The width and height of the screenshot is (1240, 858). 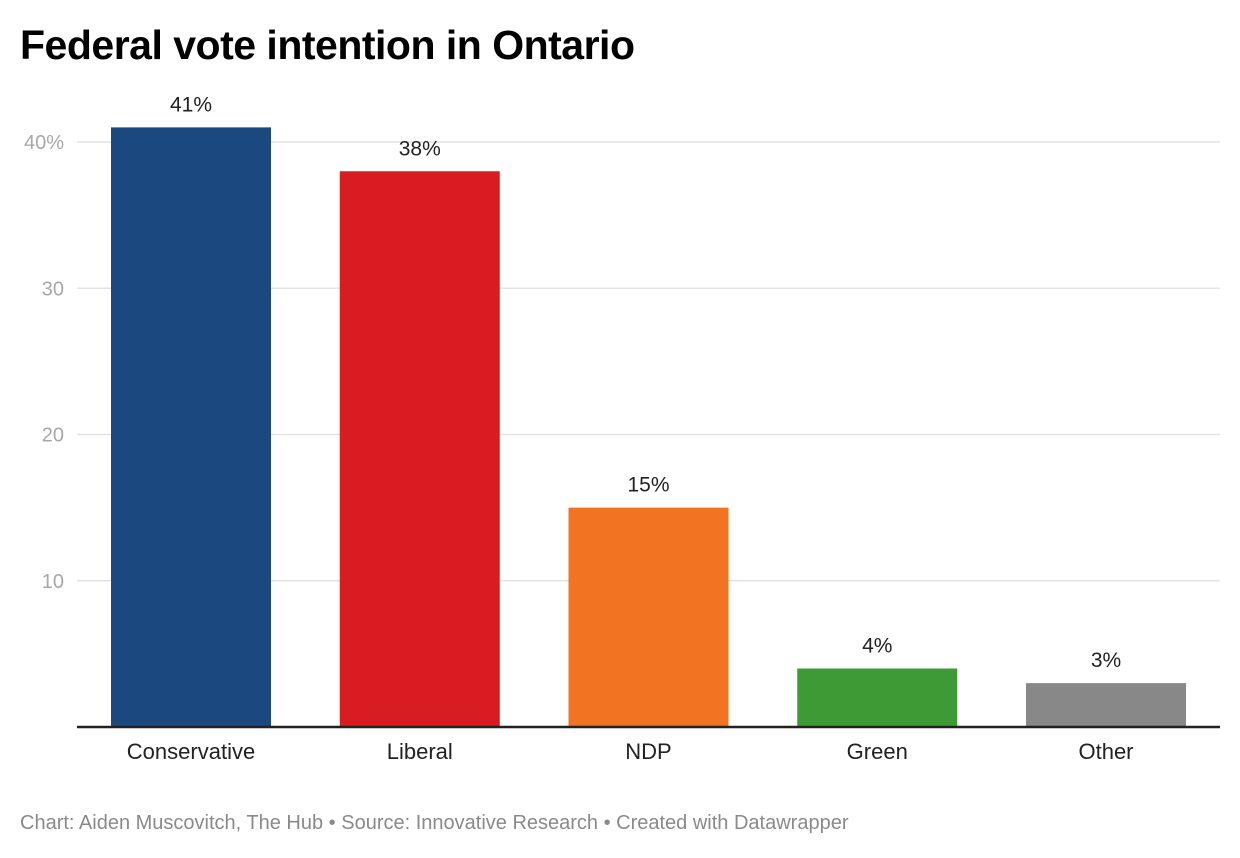 I want to click on y-tick-label: 40%, so click(x=44, y=143).